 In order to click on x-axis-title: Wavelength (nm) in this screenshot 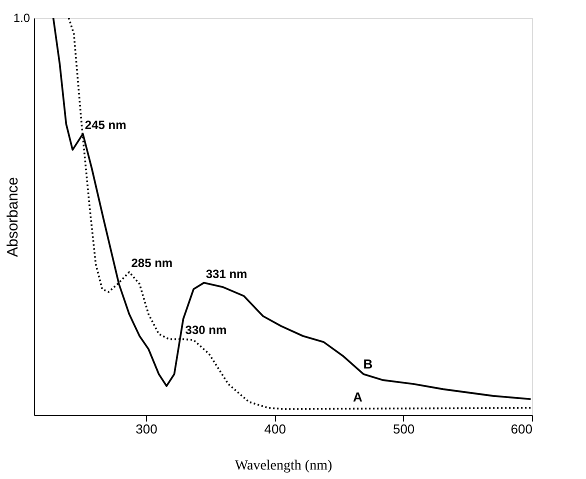, I will do `click(283, 466)`.